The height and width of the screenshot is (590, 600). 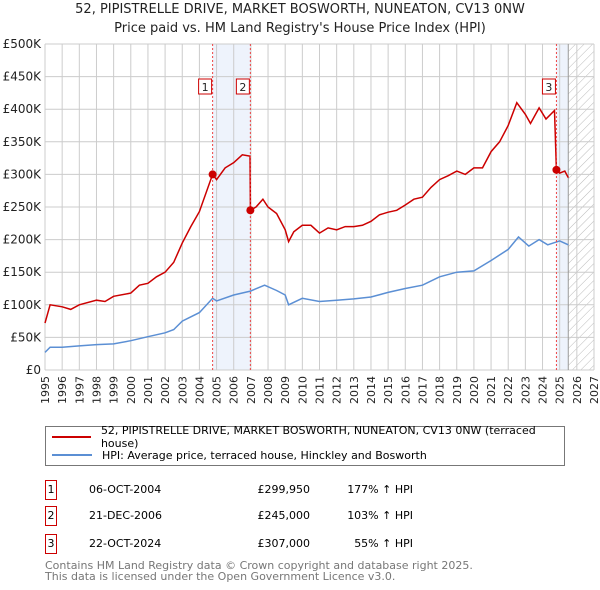 What do you see at coordinates (284, 489) in the screenshot?
I see `sale-price: £299,950` at bounding box center [284, 489].